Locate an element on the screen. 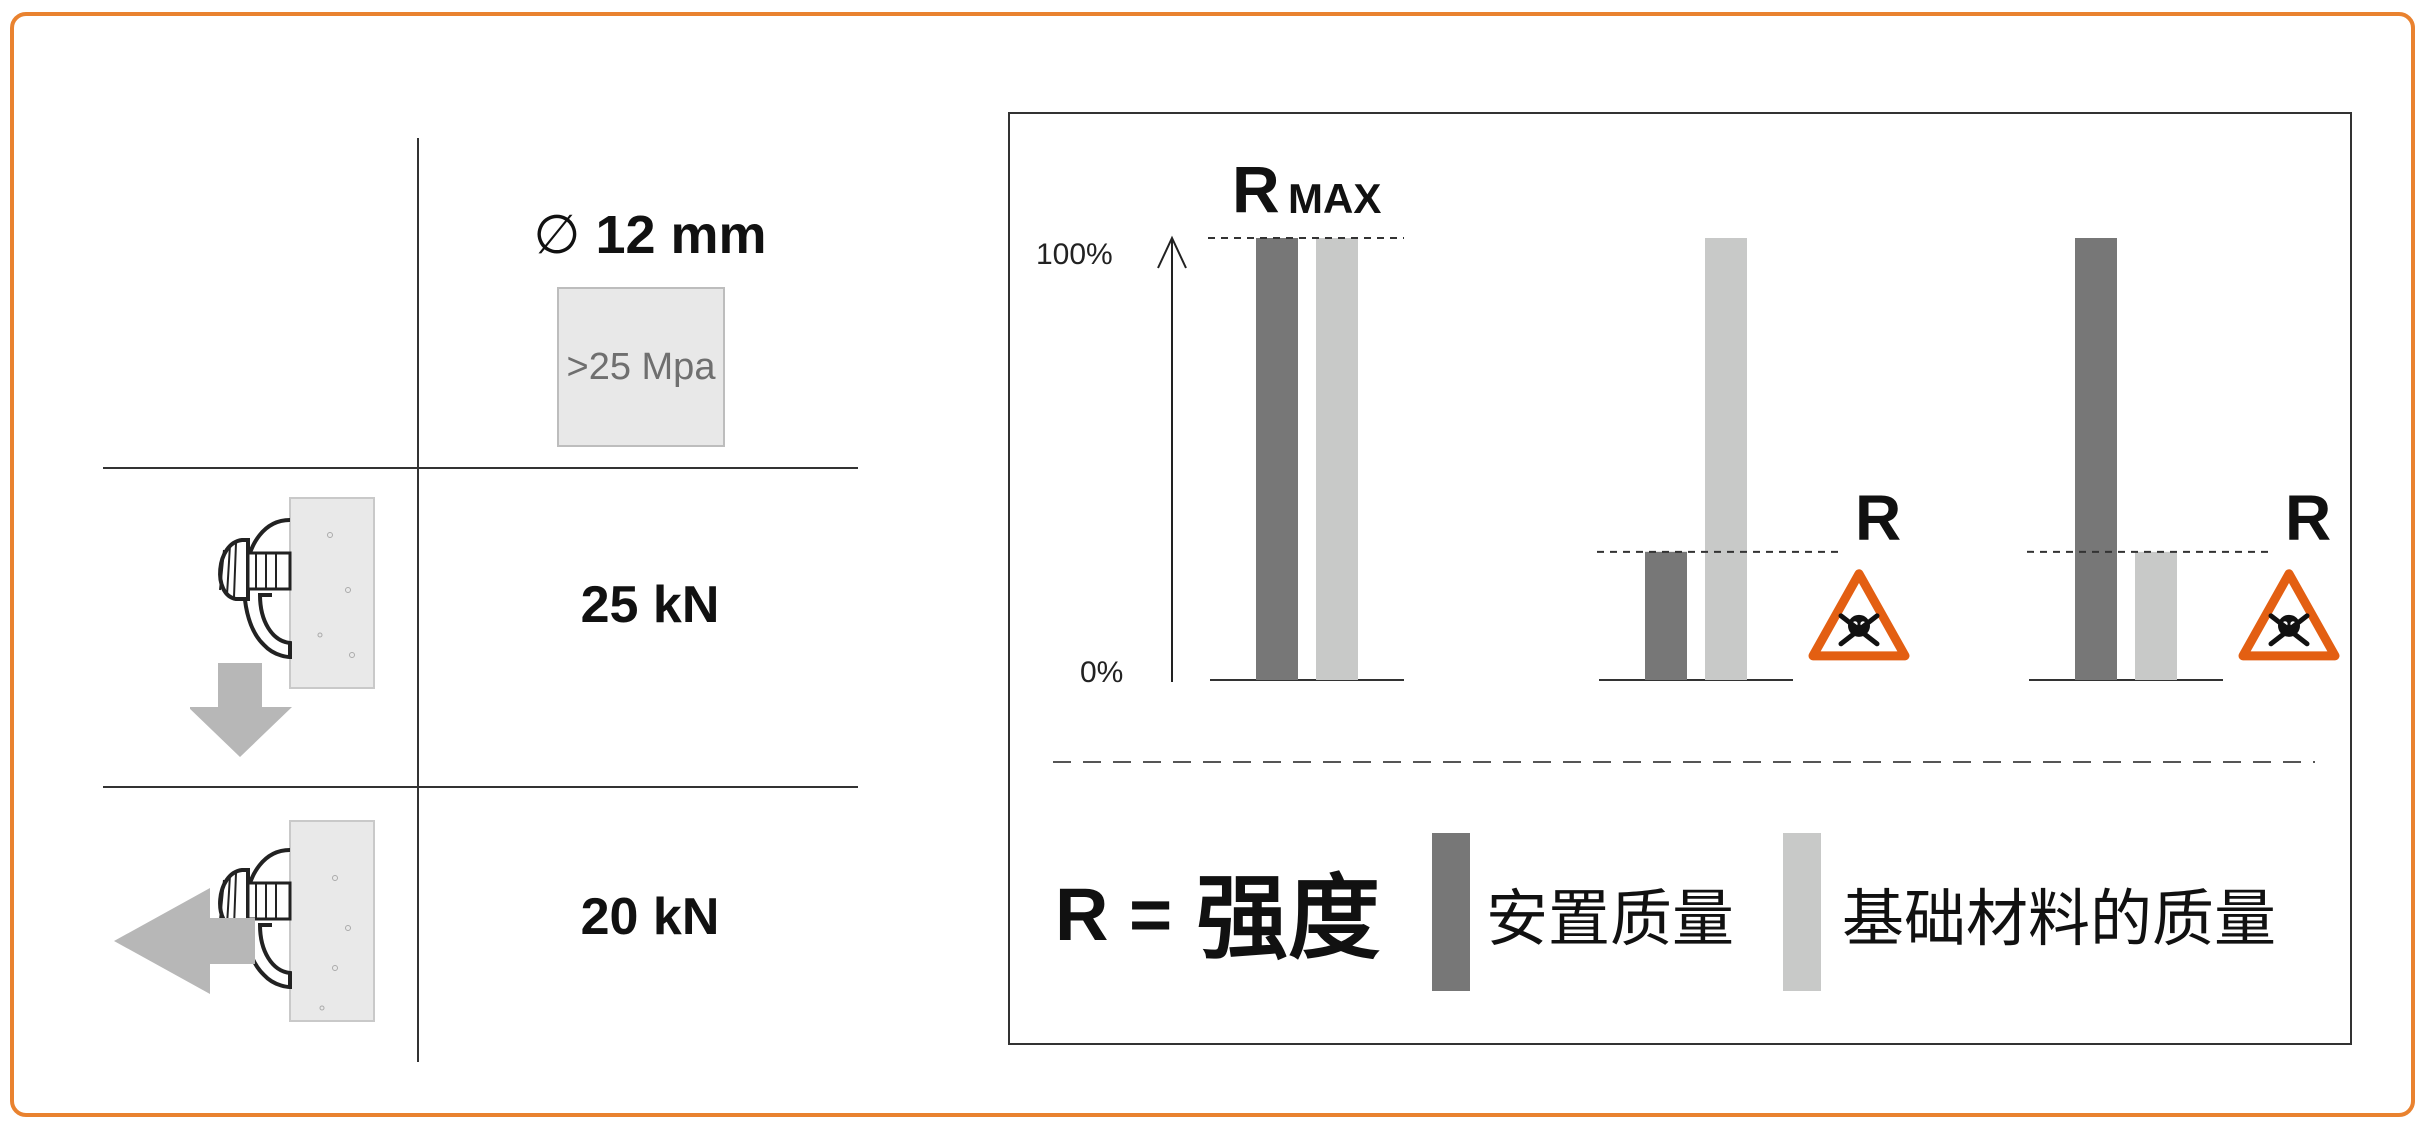 This screenshot has height=1123, width=2431. legend-prefix: R = is located at coordinates (1113, 914).